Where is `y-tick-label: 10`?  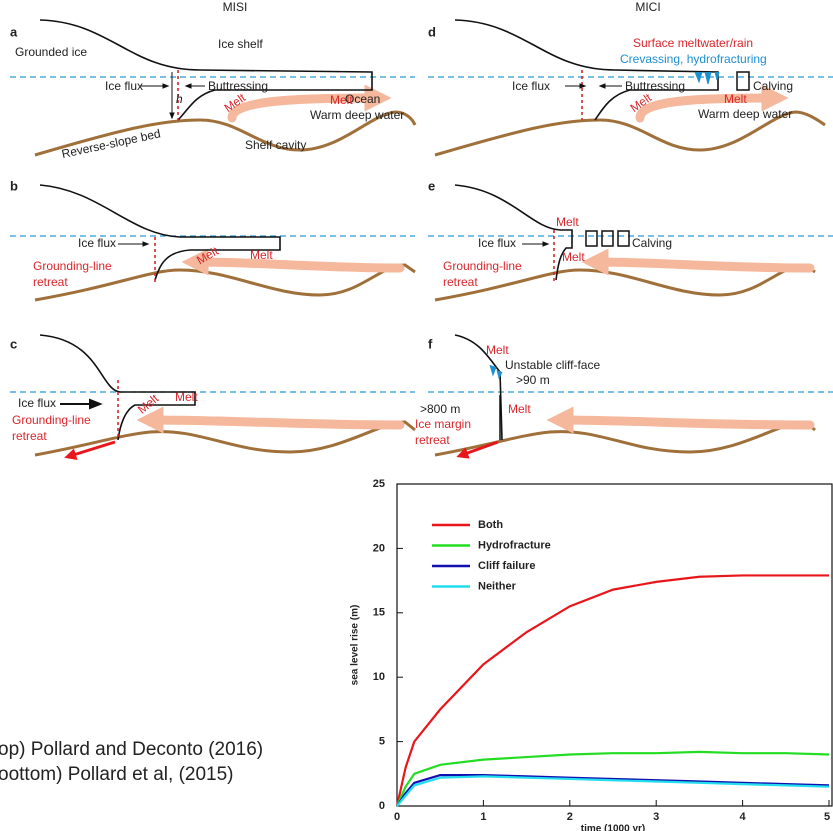
y-tick-label: 10 is located at coordinates (379, 677).